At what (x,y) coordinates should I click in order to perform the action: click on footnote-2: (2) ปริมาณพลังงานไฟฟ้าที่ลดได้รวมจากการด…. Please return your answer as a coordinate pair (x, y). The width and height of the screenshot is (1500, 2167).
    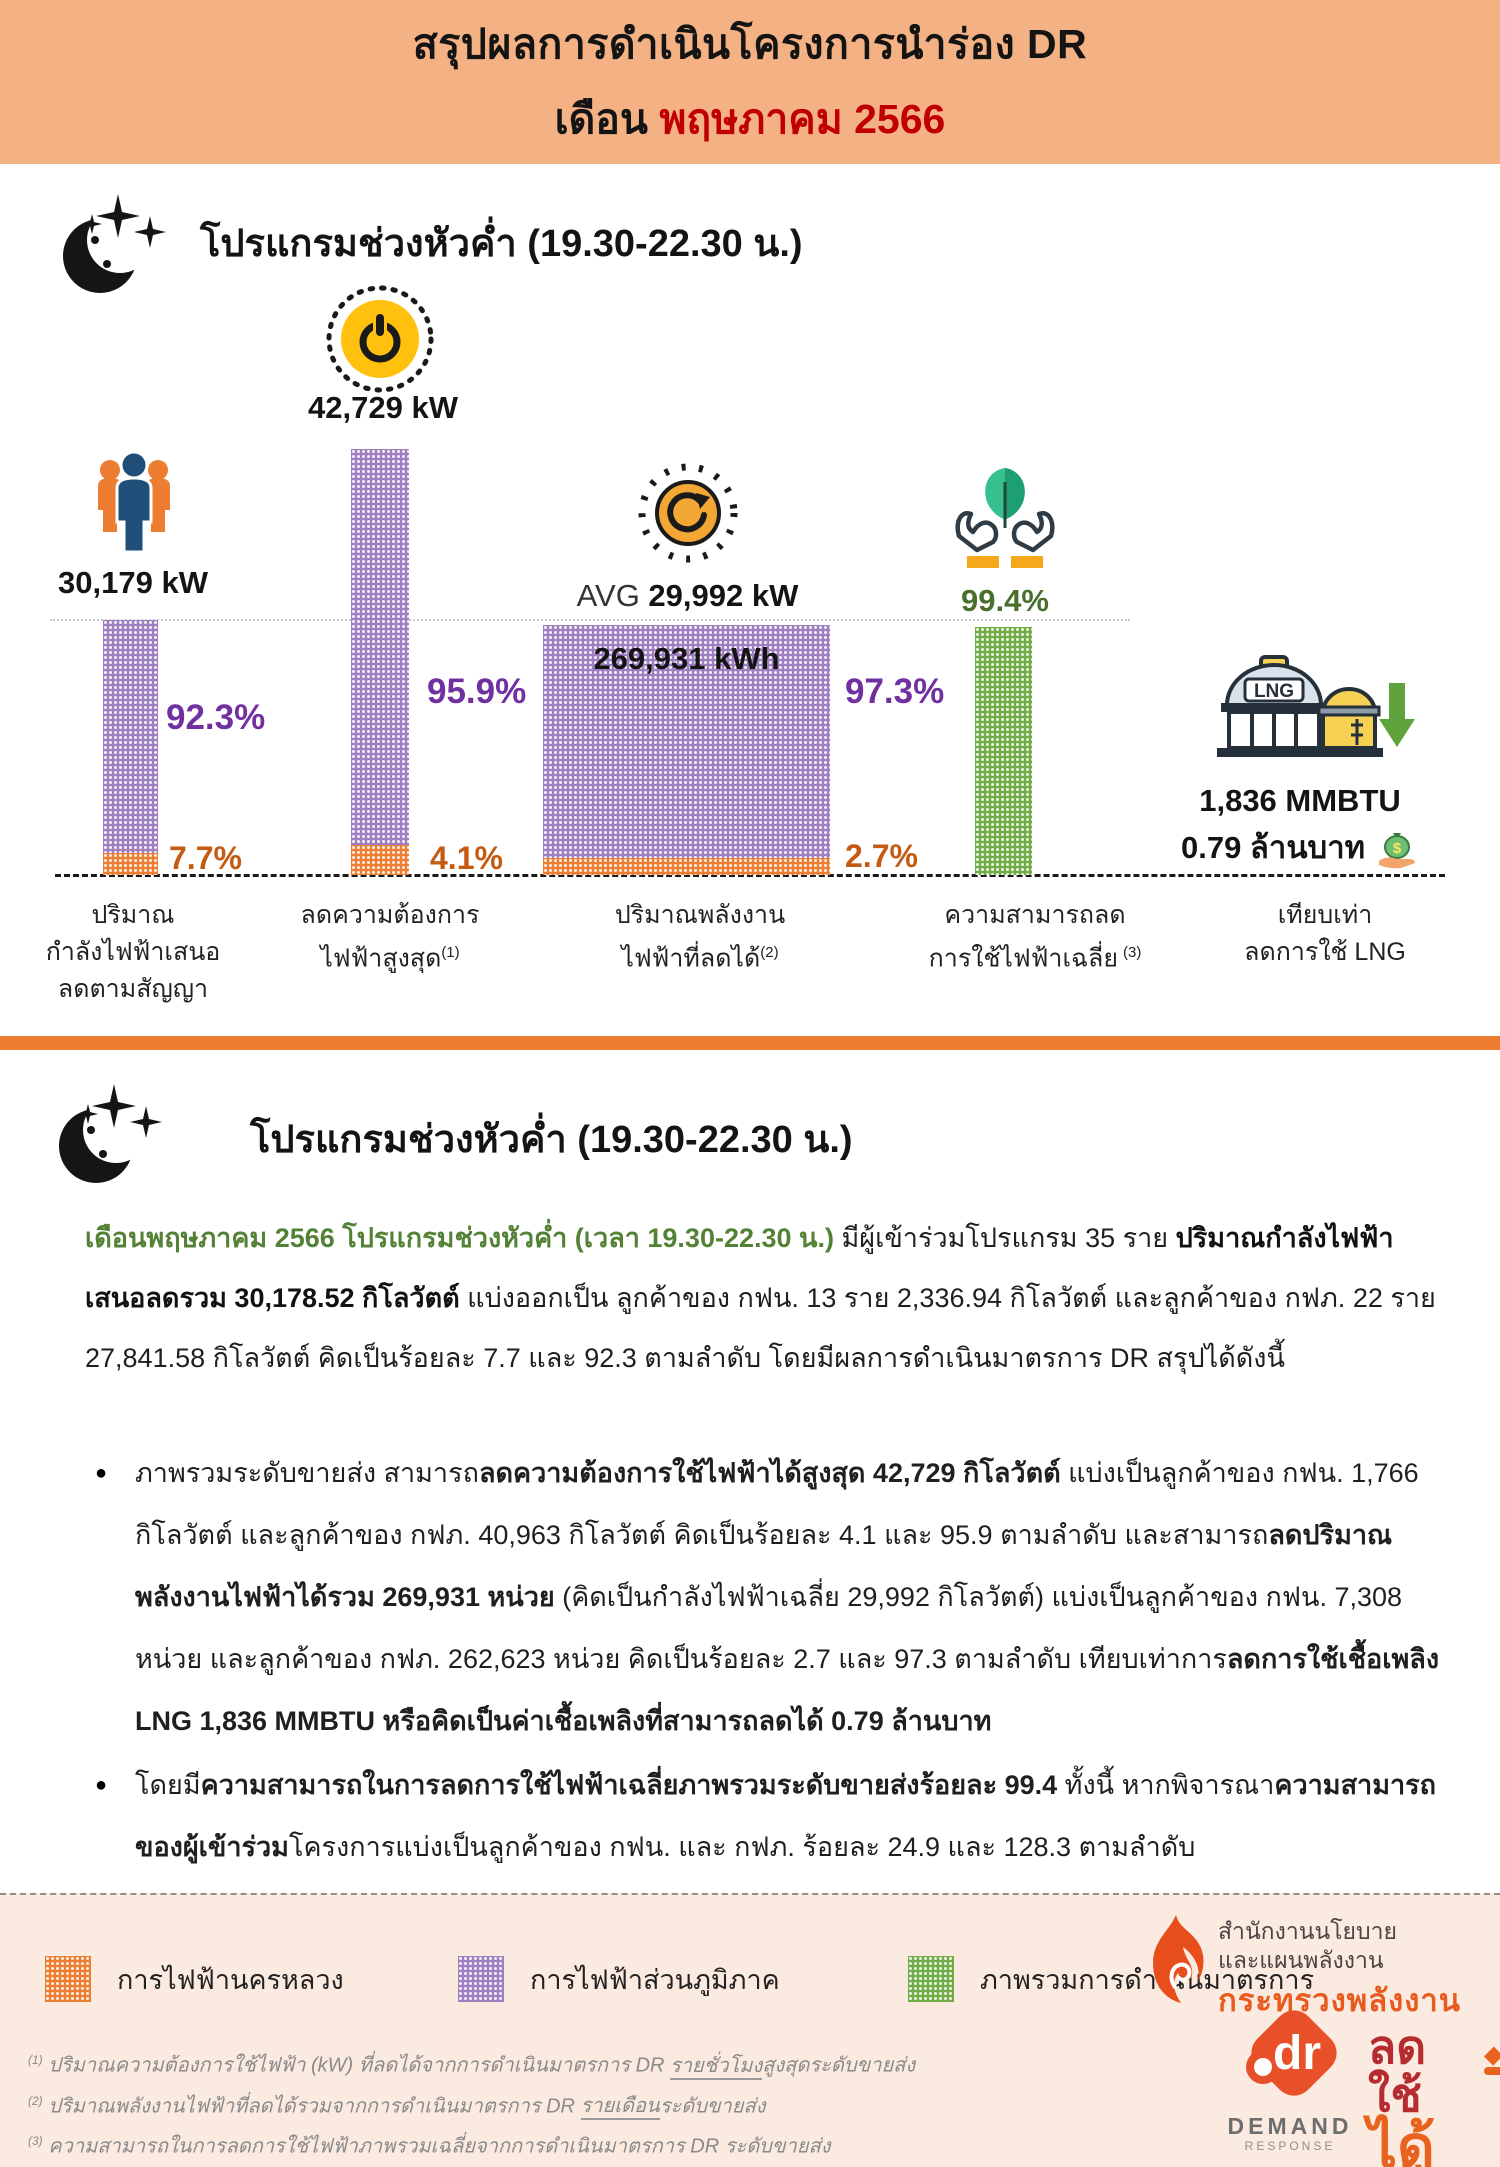
    Looking at the image, I should click on (568, 2104).